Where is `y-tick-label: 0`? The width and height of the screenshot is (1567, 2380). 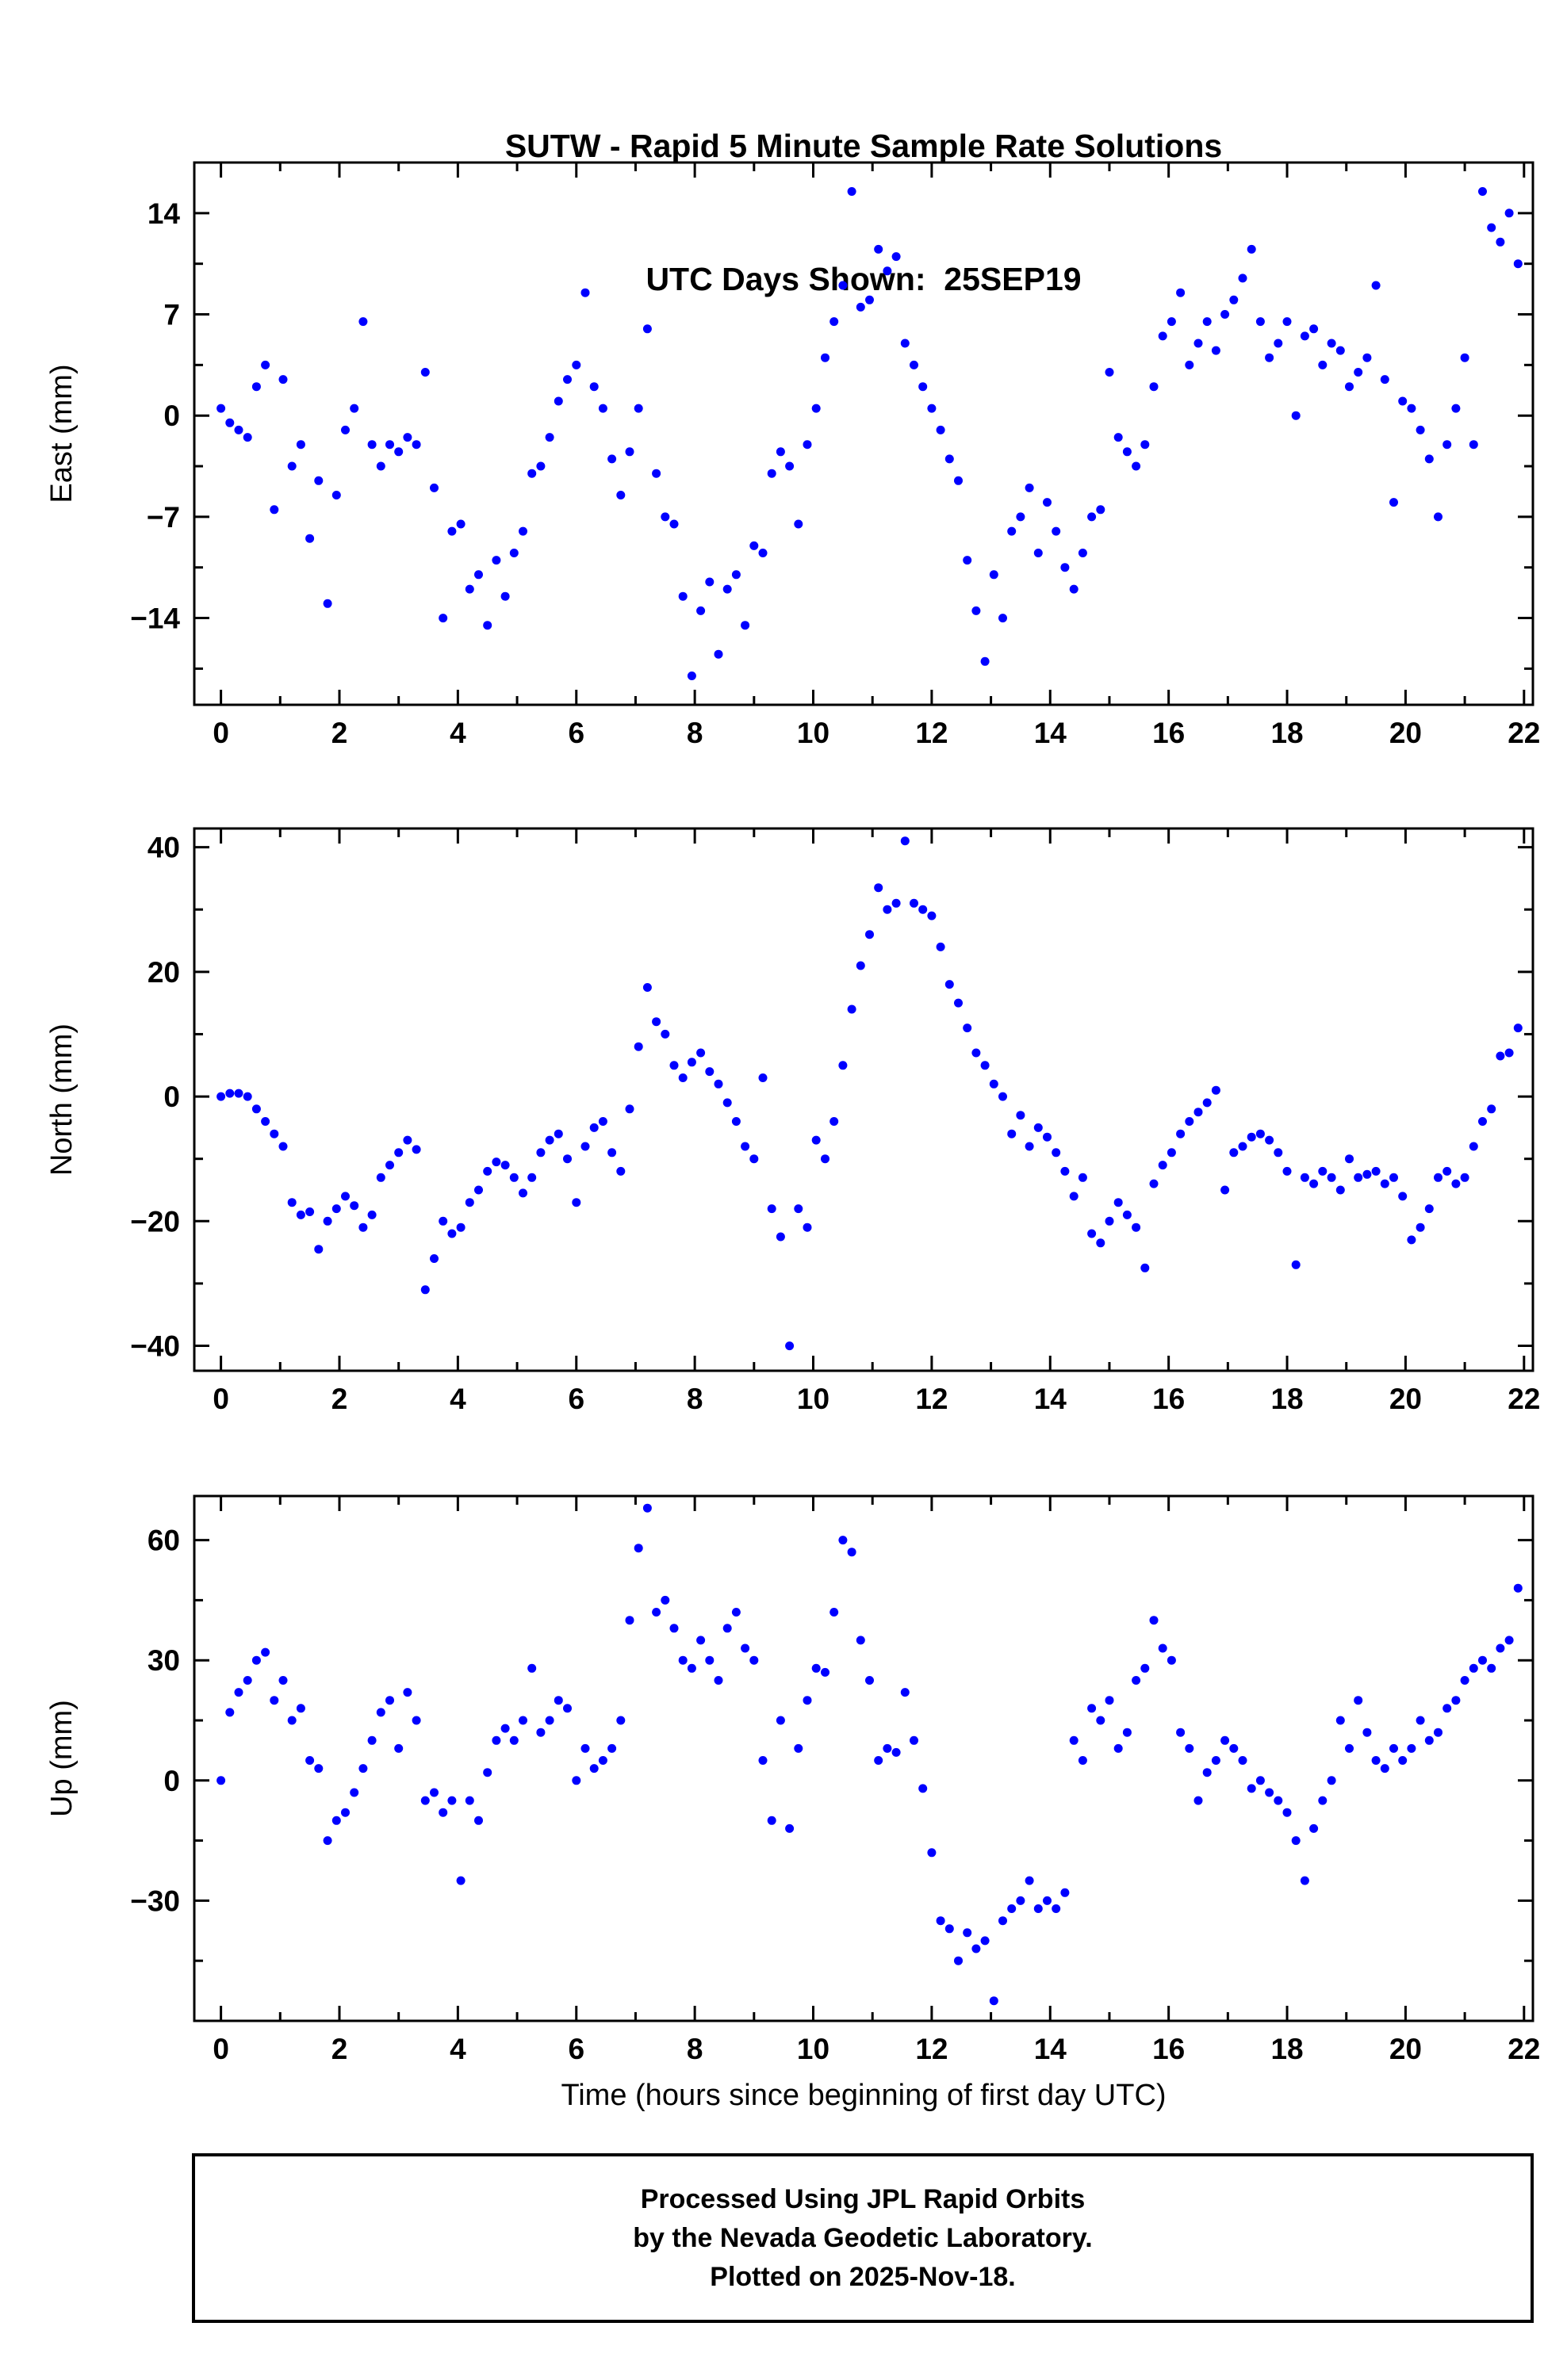 y-tick-label: 0 is located at coordinates (171, 1097).